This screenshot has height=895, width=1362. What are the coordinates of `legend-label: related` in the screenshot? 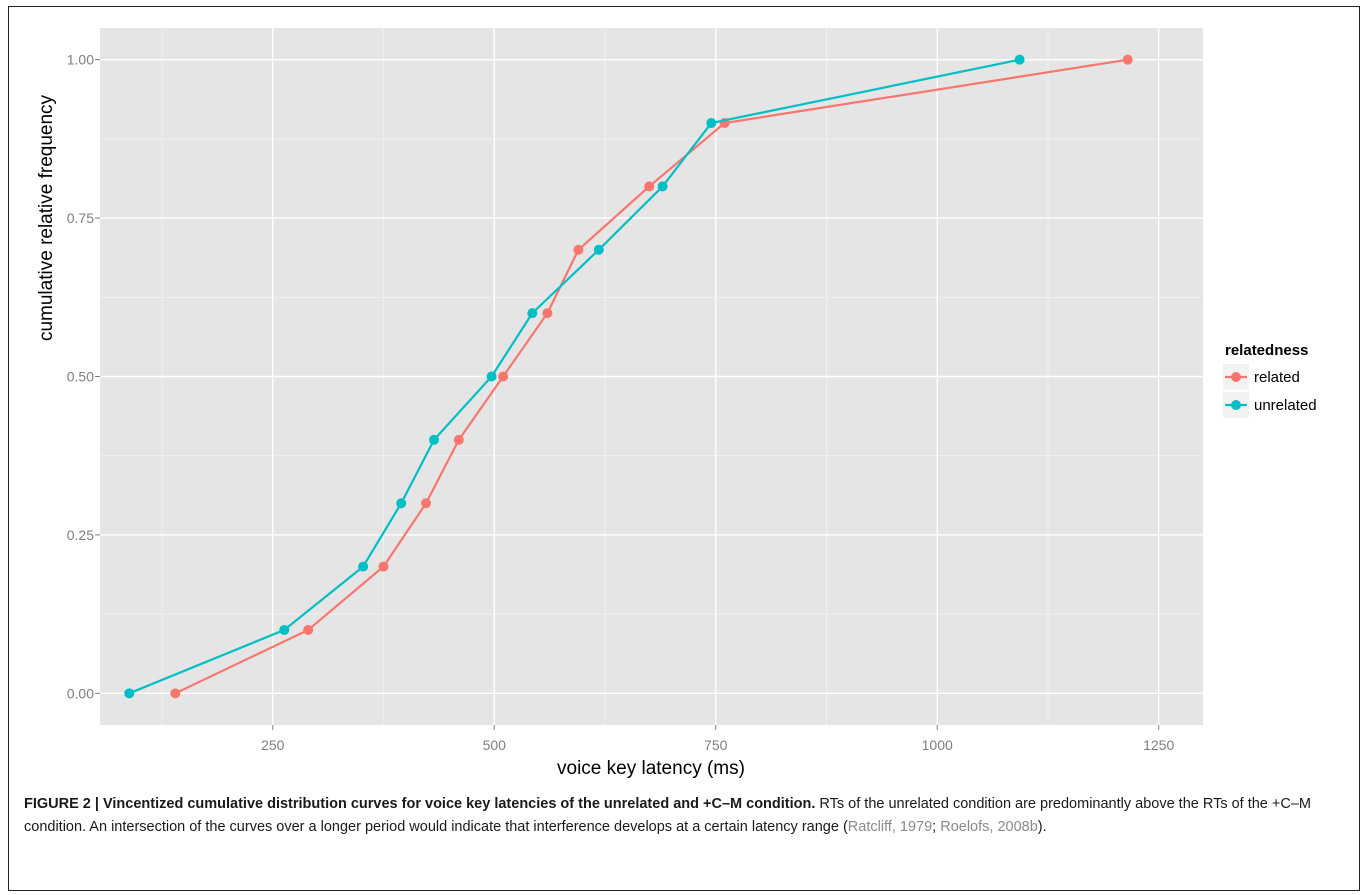 It's located at (1277, 377).